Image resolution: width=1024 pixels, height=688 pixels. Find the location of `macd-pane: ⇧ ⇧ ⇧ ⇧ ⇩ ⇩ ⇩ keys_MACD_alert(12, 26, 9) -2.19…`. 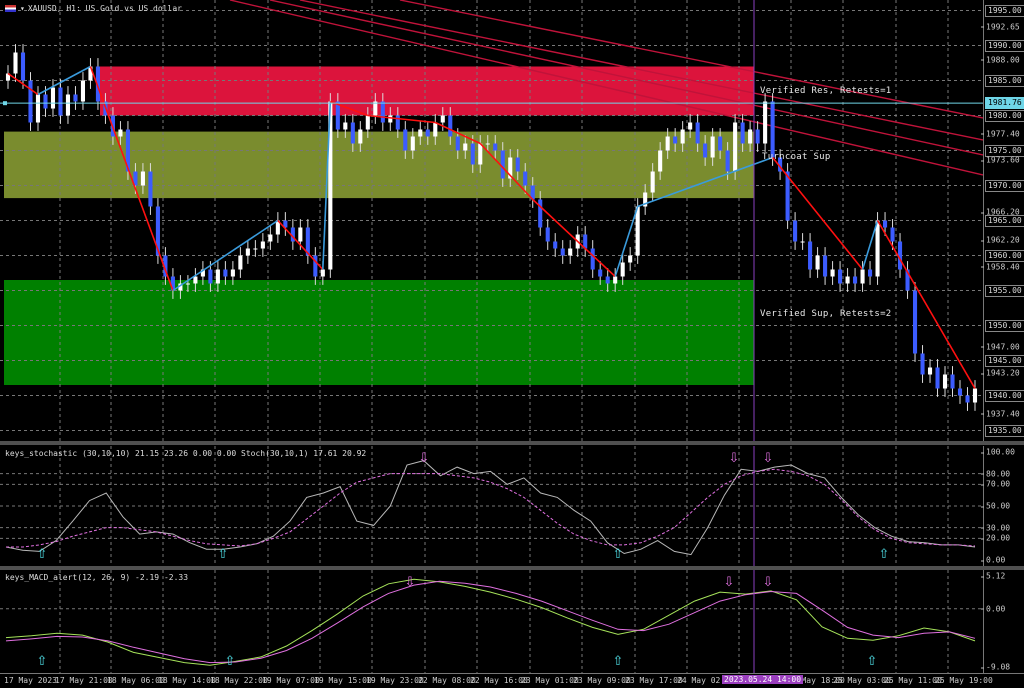

macd-pane: ⇧ ⇧ ⇧ ⇧ ⇩ ⇩ ⇩ keys_MACD_alert(12, 26, 9) -2.19… is located at coordinates (491, 621).